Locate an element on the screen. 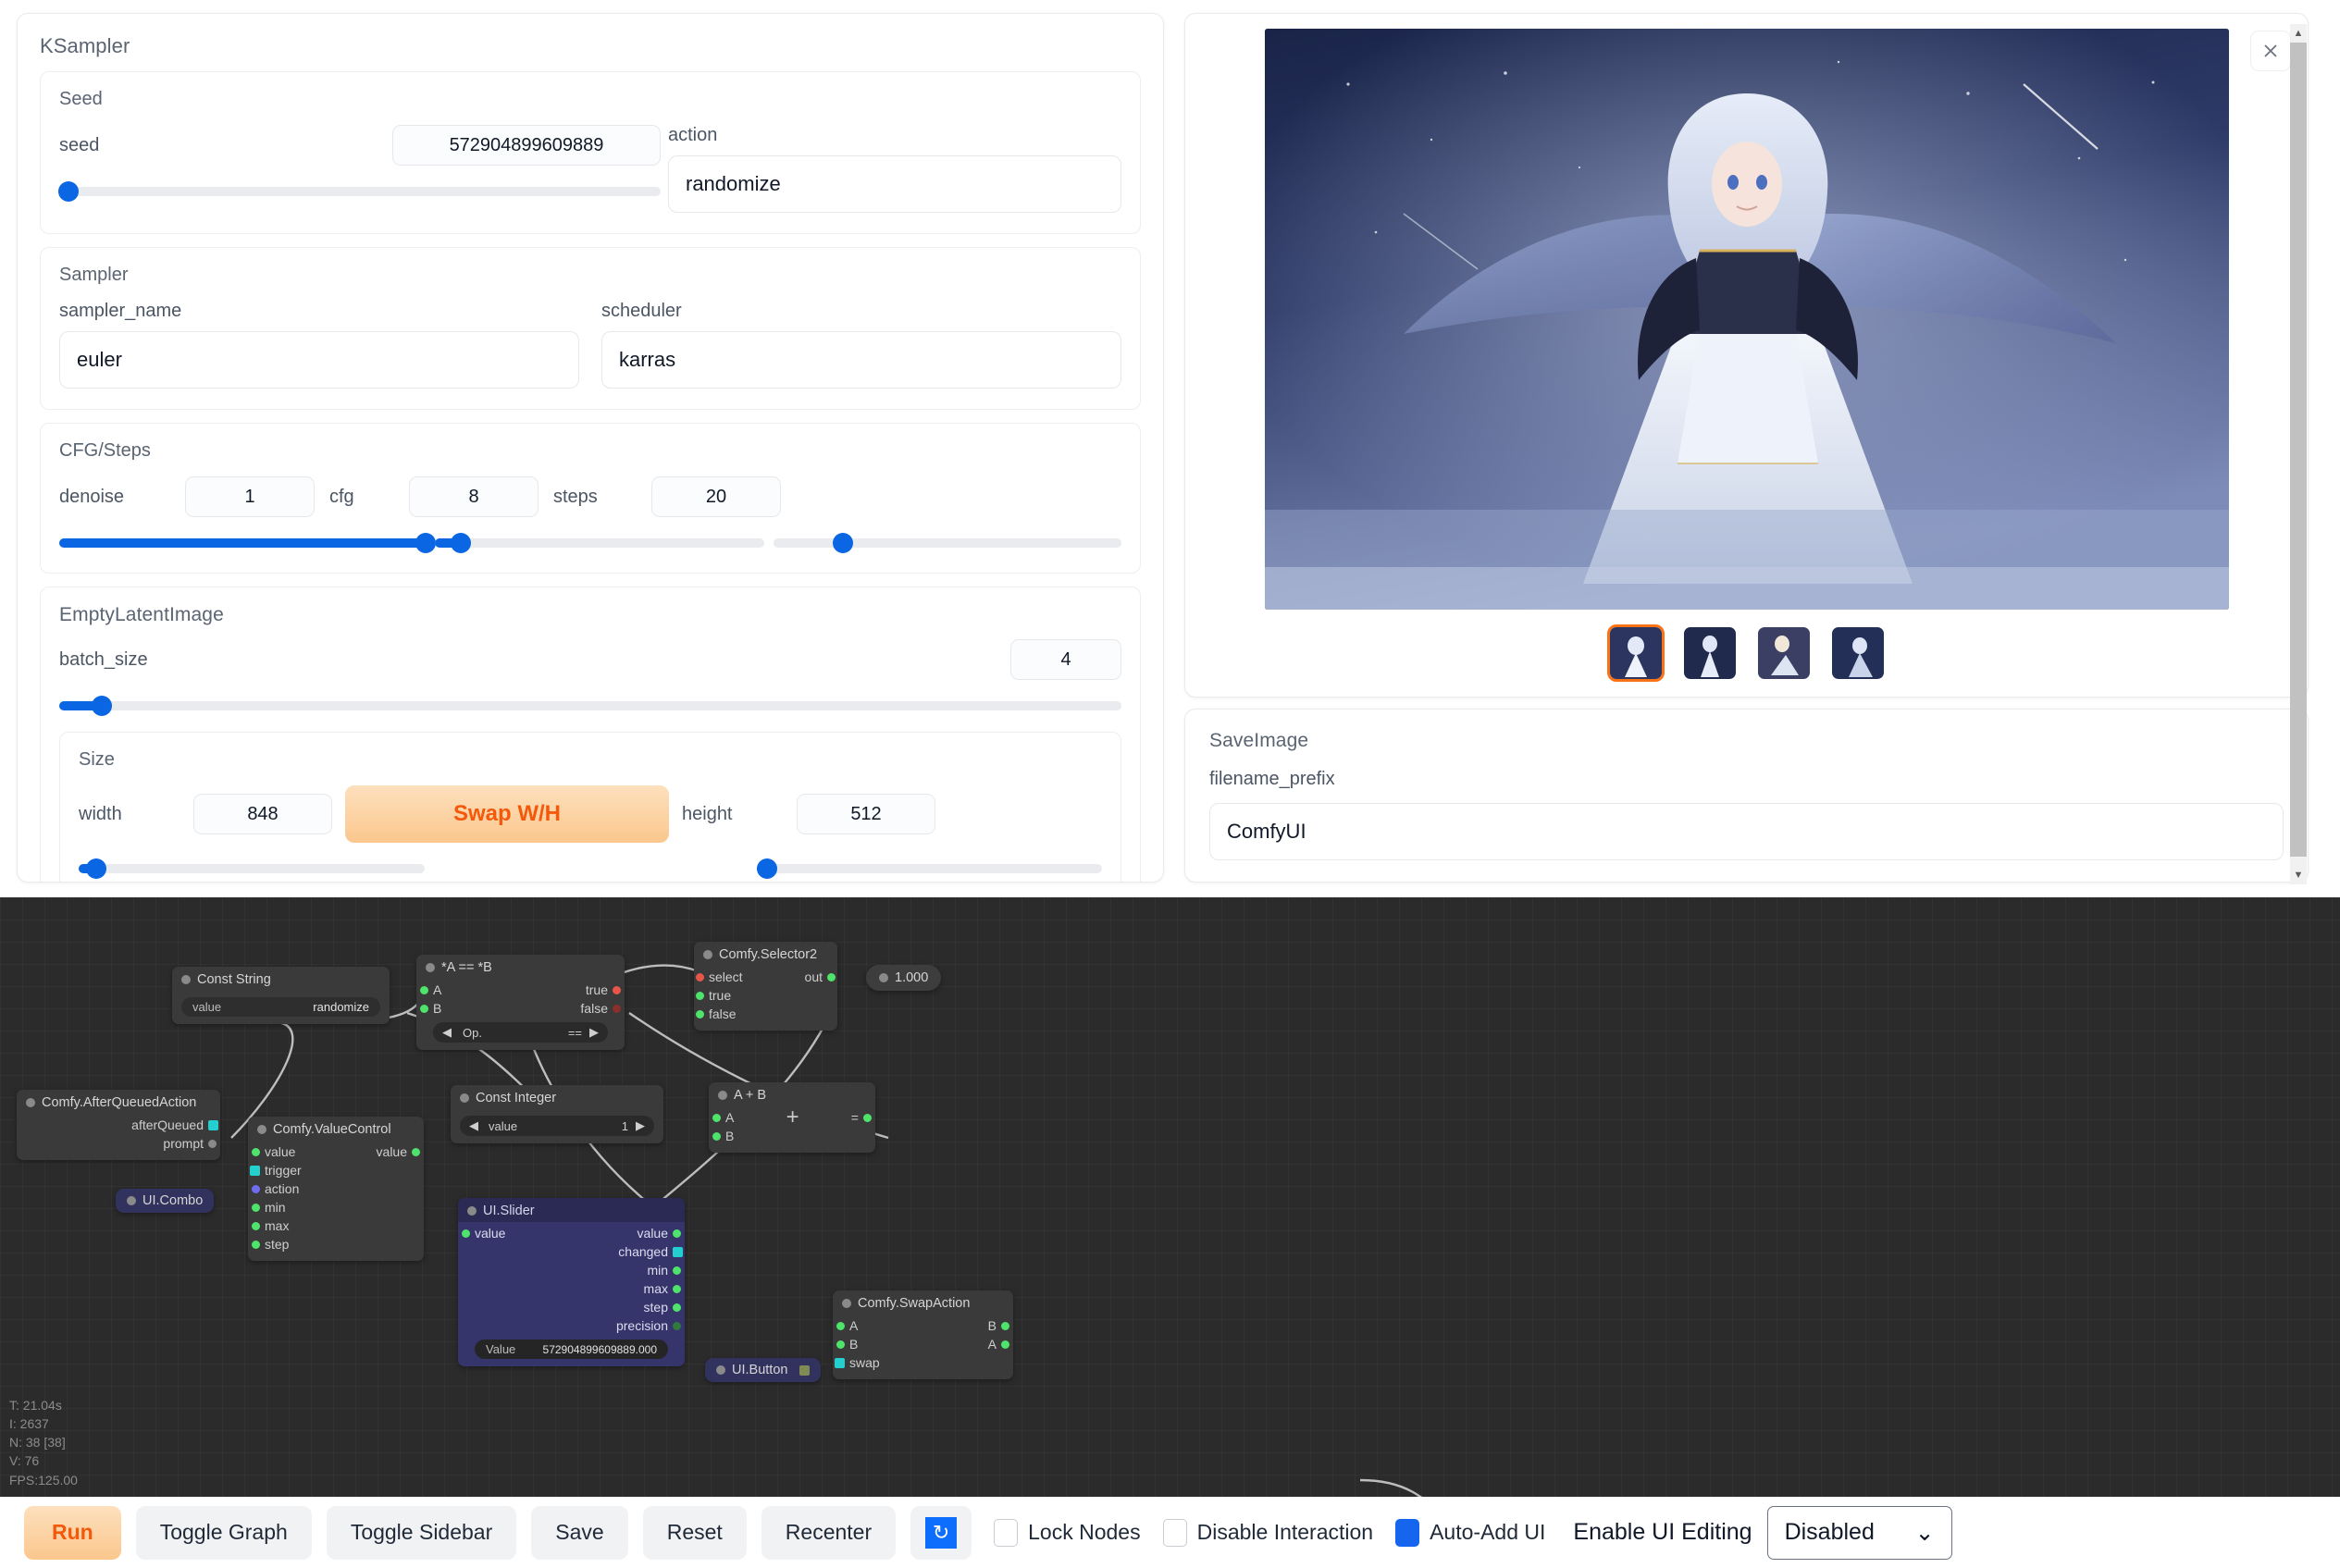 The width and height of the screenshot is (2340, 1568). vertical-scrollbar: ▲ ▼ is located at coordinates (2298, 454).